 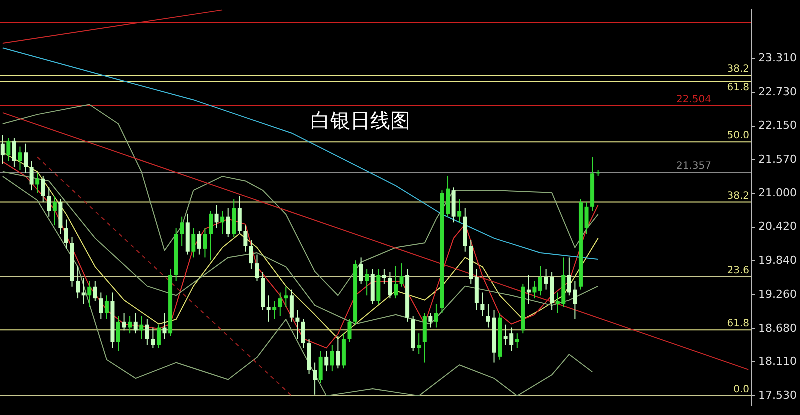 What do you see at coordinates (778, 91) in the screenshot?
I see `y-tick-label: 22.730` at bounding box center [778, 91].